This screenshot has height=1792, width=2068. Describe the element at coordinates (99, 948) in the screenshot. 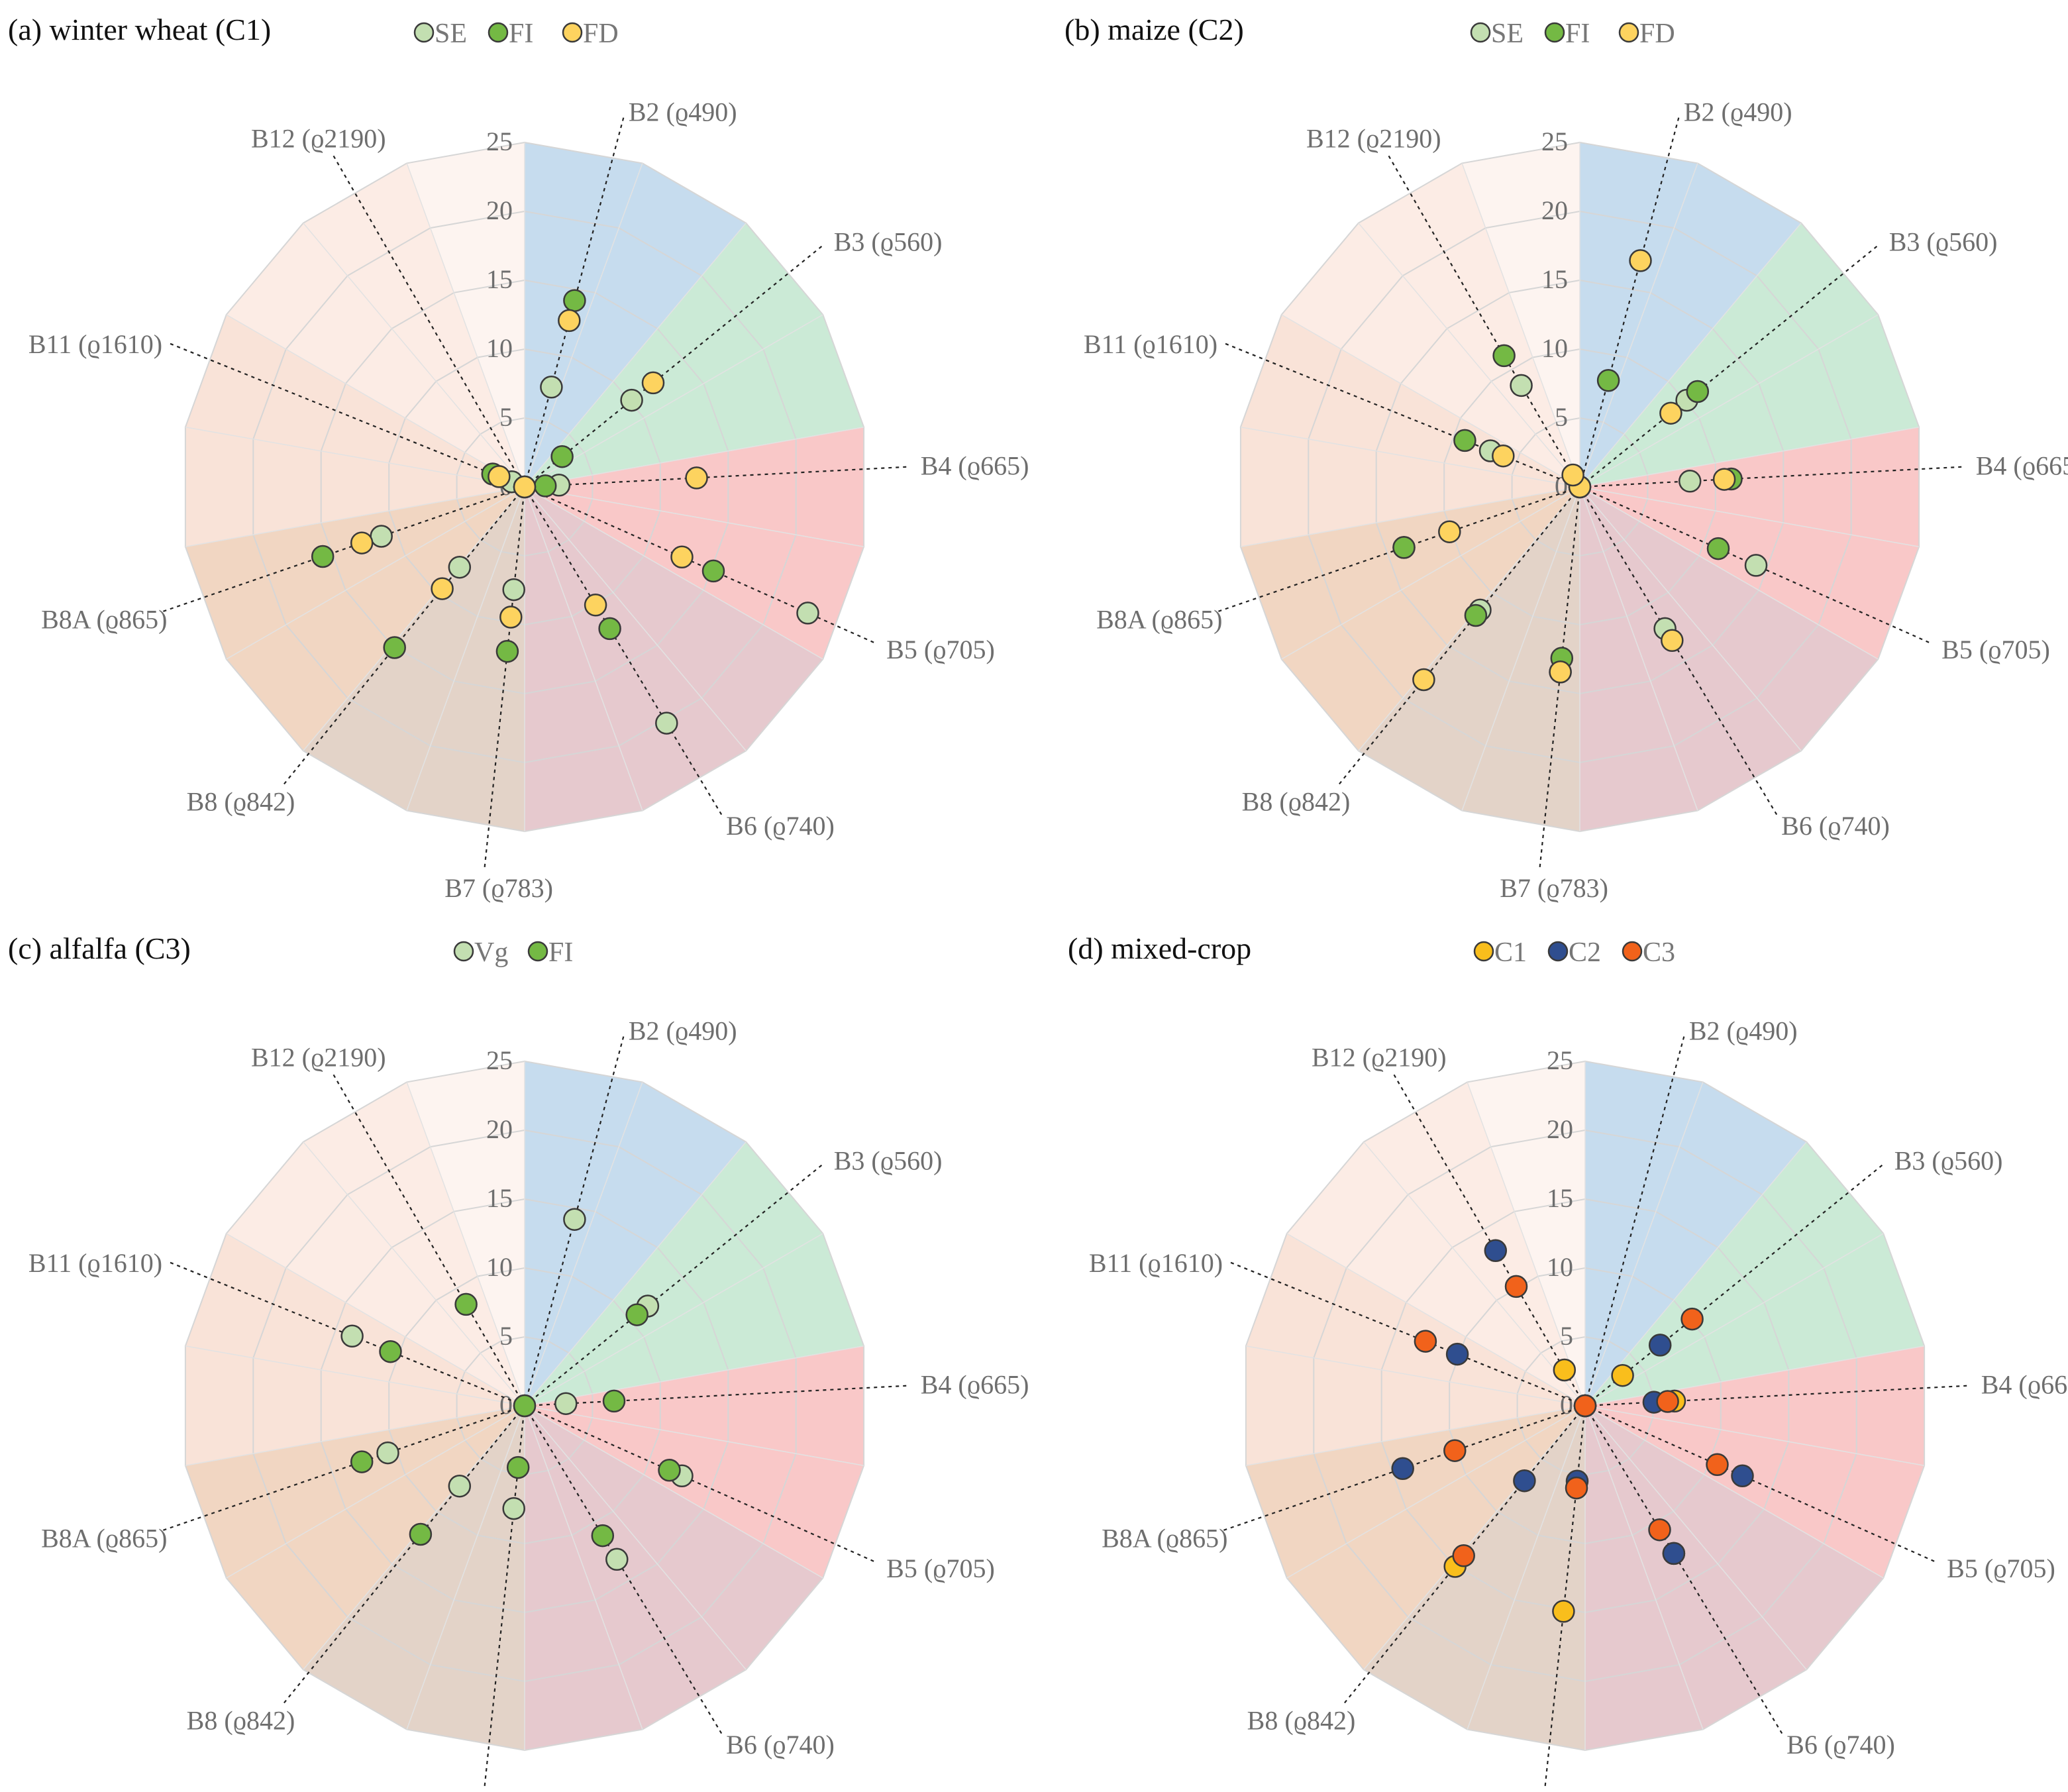

I see `chart-title: (c) alfalfa (C3)` at that location.